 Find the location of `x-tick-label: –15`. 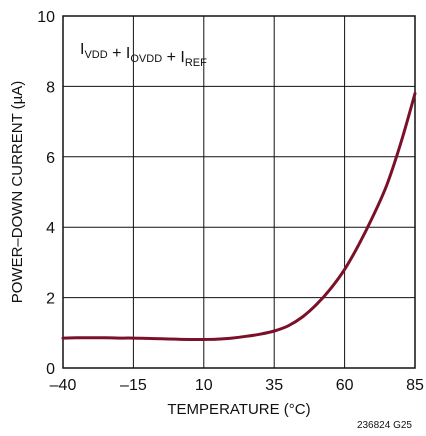

x-tick-label: –15 is located at coordinates (133, 385).